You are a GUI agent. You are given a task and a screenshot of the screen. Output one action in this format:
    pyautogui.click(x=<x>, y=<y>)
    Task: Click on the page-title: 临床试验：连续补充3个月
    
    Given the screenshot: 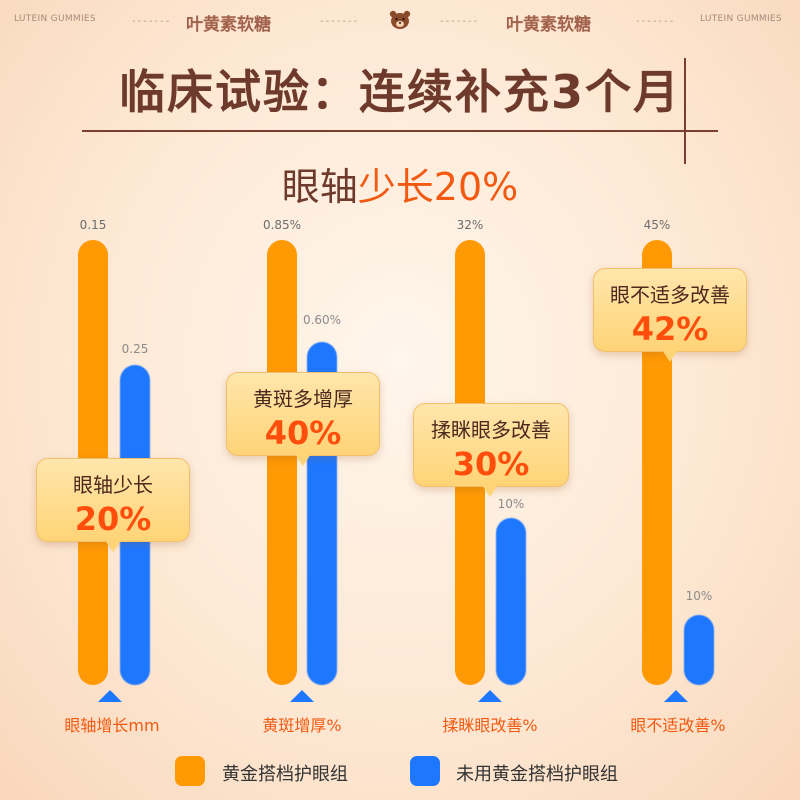 What is the action you would take?
    pyautogui.click(x=399, y=92)
    